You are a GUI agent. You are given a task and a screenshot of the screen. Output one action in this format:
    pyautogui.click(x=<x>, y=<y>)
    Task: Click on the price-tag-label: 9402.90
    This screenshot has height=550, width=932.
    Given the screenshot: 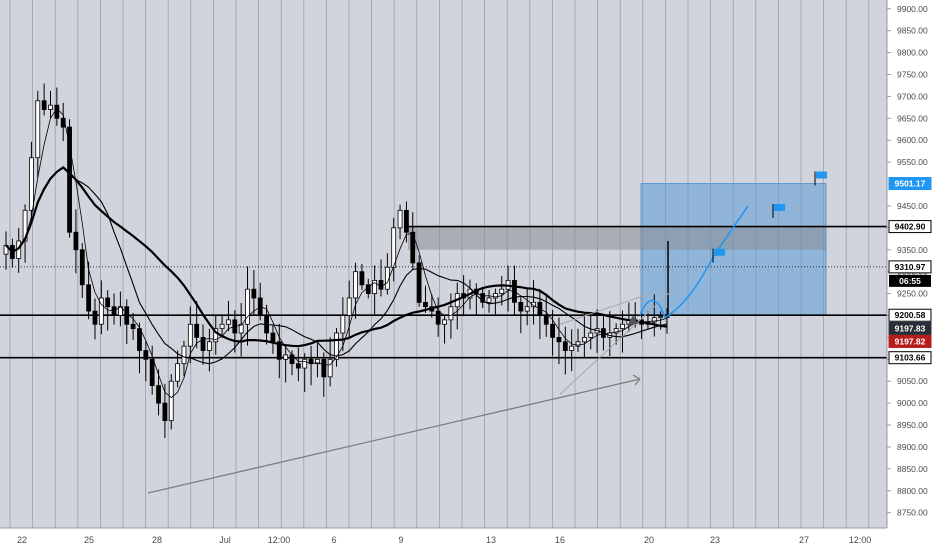 What is the action you would take?
    pyautogui.click(x=910, y=227)
    